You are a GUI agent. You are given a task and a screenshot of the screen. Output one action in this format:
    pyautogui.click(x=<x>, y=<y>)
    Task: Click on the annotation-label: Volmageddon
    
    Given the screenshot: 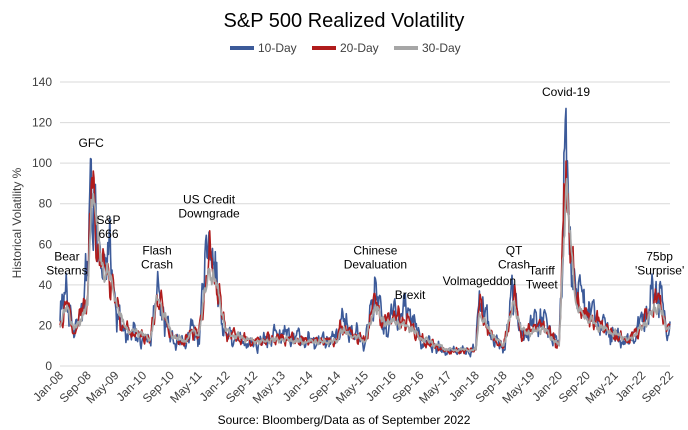 What is the action you would take?
    pyautogui.click(x=479, y=281)
    